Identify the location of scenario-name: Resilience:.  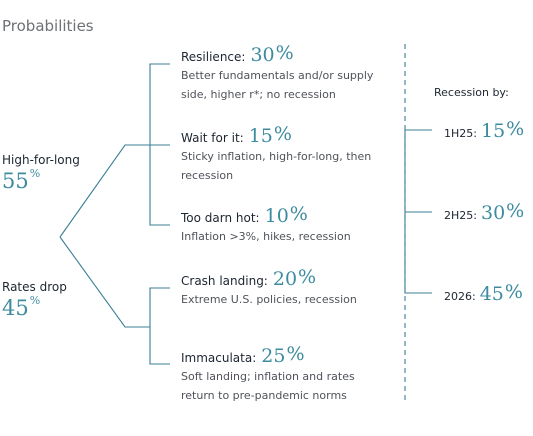
(213, 57).